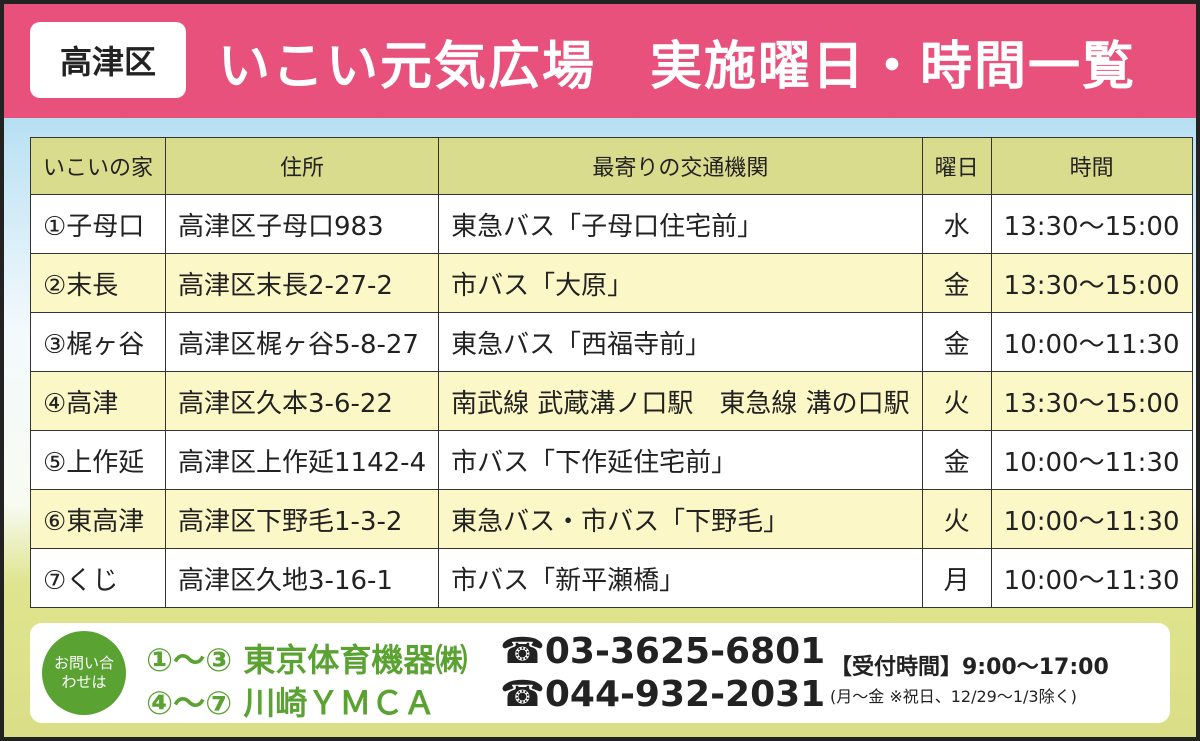 The width and height of the screenshot is (1200, 741). Describe the element at coordinates (680, 166) in the screenshot. I see `column-header: 最寄りの交通機関` at that location.